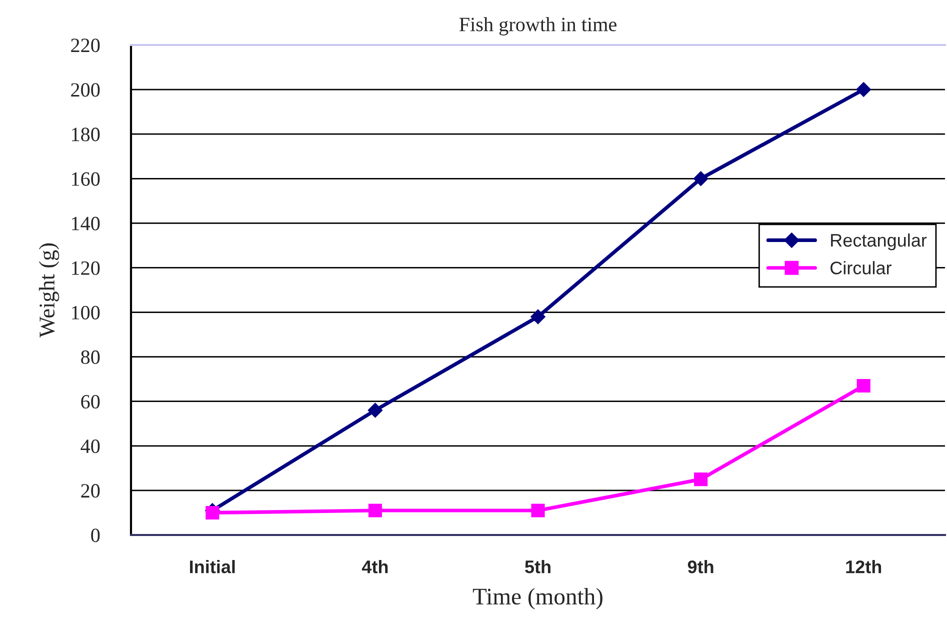 The image size is (947, 619). What do you see at coordinates (86, 223) in the screenshot?
I see `y-tick-label: 140` at bounding box center [86, 223].